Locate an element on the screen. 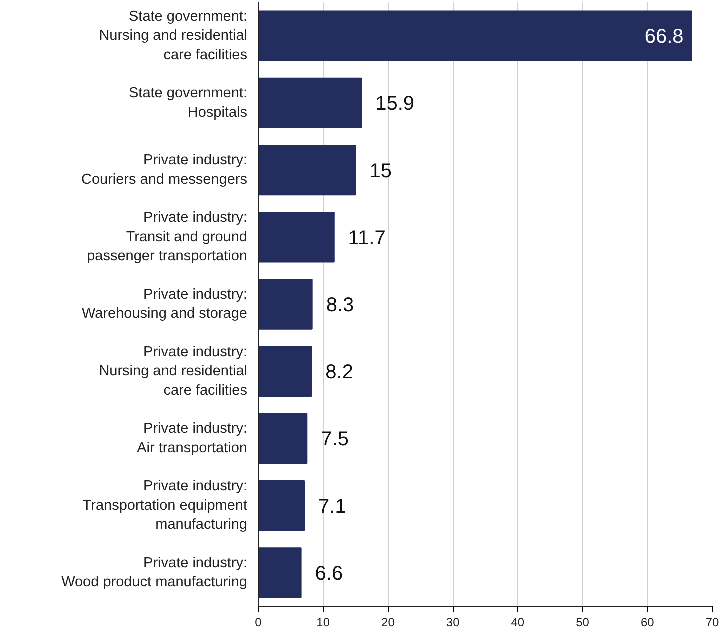  data-label: 11.7 is located at coordinates (367, 238).